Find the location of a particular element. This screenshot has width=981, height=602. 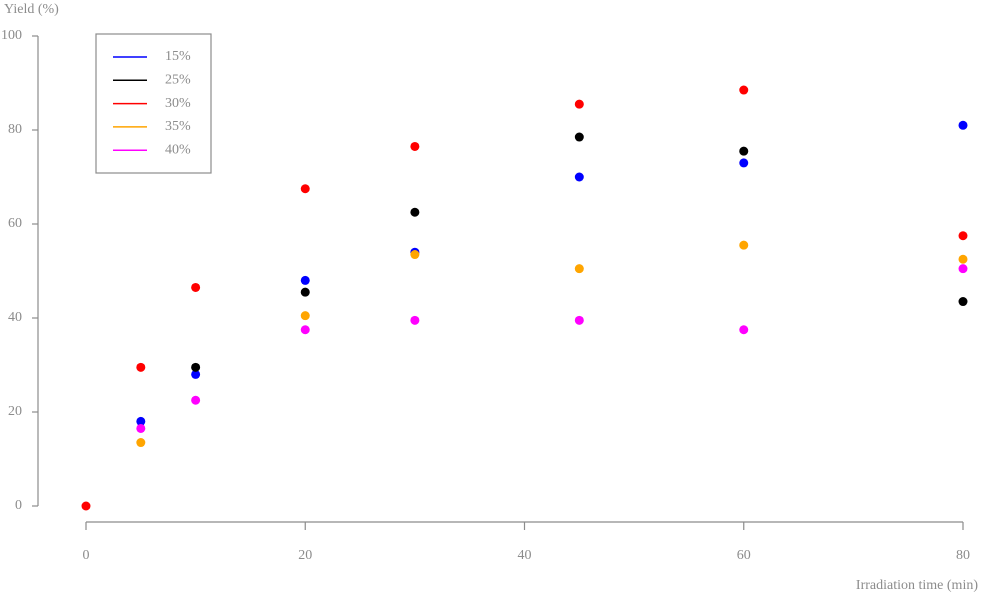

legend-label: 30% is located at coordinates (178, 103).